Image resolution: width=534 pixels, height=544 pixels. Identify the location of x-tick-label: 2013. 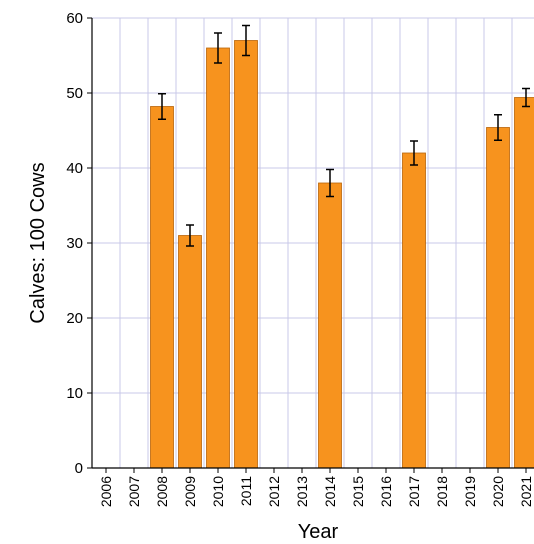
(302, 491).